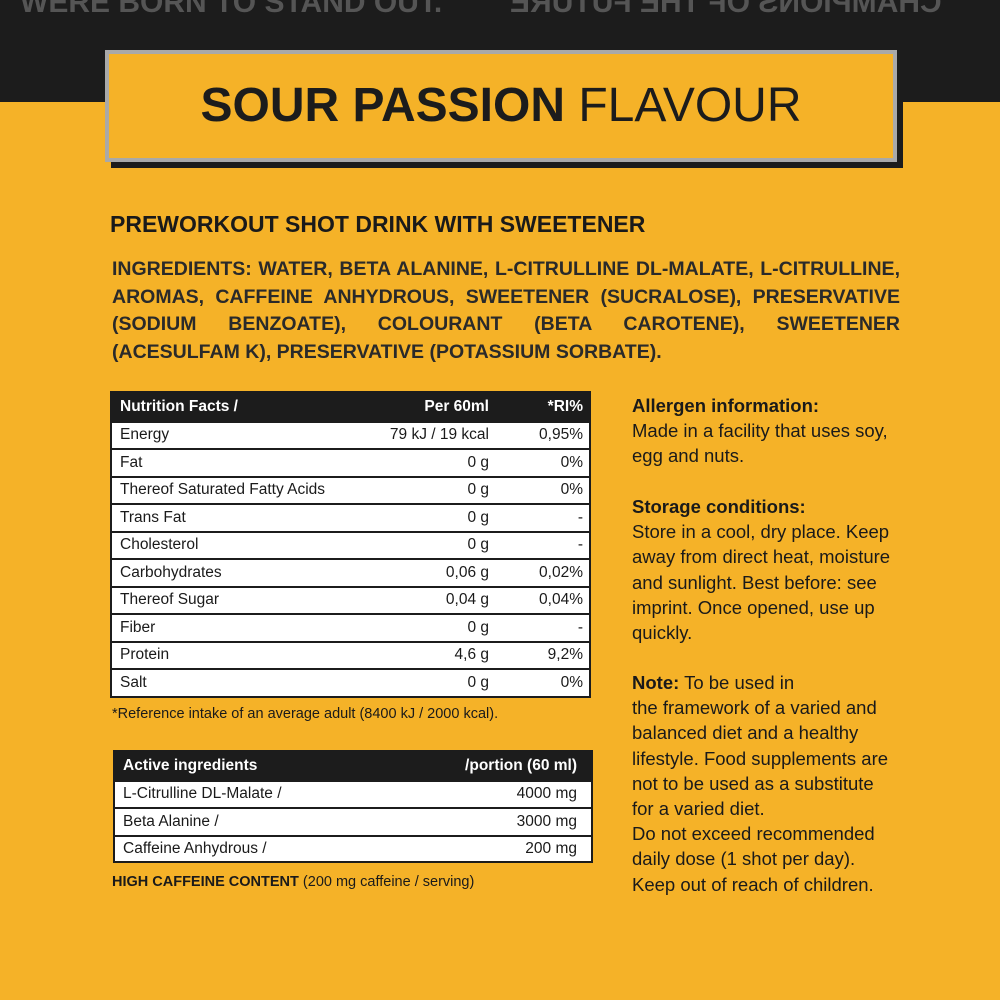 The width and height of the screenshot is (1000, 1000). I want to click on title-box: SOUR PASSION FLAVOUR, so click(501, 106).